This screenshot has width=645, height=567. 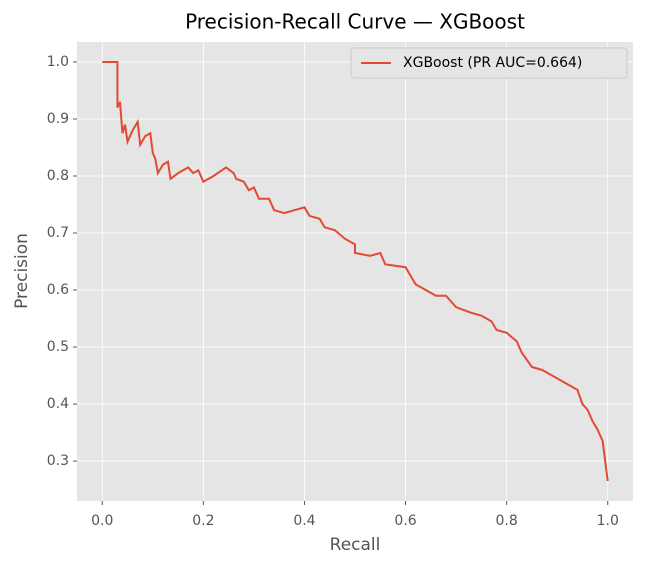 What do you see at coordinates (304, 521) in the screenshot?
I see `x-tick-label: 0.4` at bounding box center [304, 521].